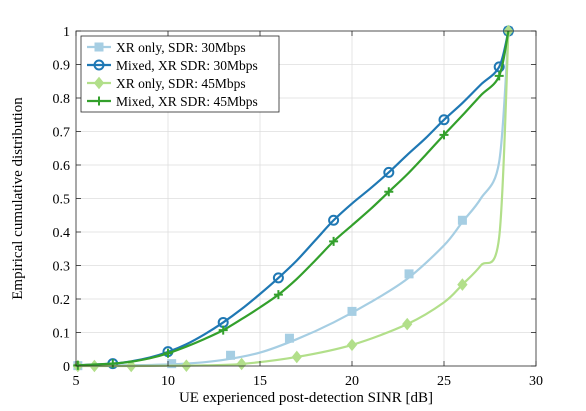  What do you see at coordinates (306, 398) in the screenshot?
I see `x-axis-label: UE experienced post-detection SINR [dB]` at bounding box center [306, 398].